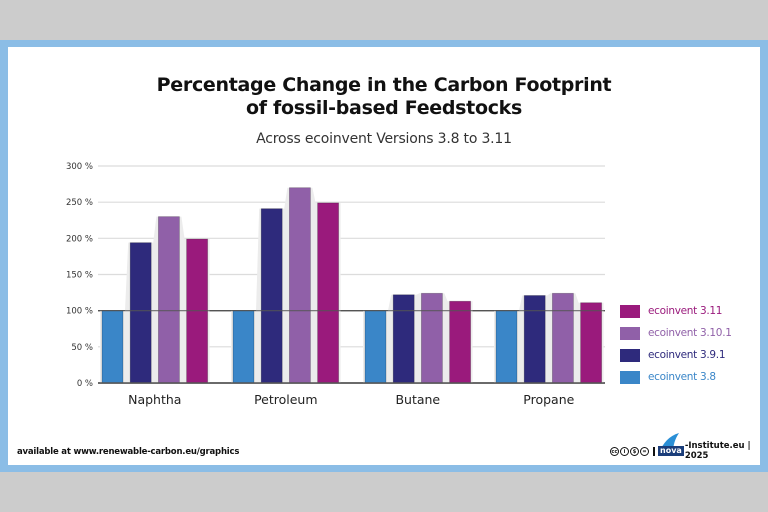  I want to click on legend-item: ecoinvent 3.8, so click(676, 377).